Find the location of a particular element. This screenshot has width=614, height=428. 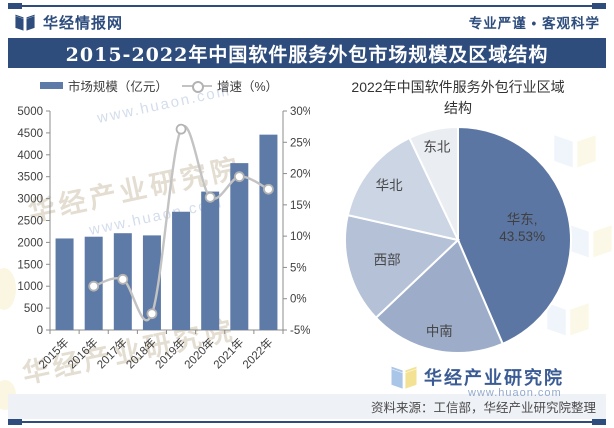

left-axis-tick-label: 500 is located at coordinates (33, 309).